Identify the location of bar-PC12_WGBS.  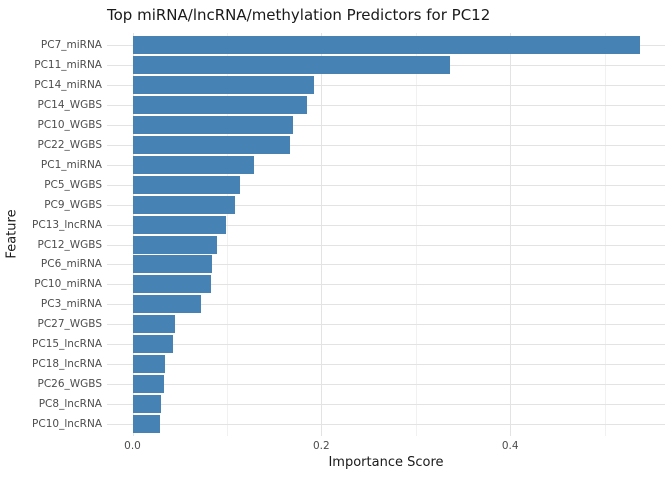
(174, 244).